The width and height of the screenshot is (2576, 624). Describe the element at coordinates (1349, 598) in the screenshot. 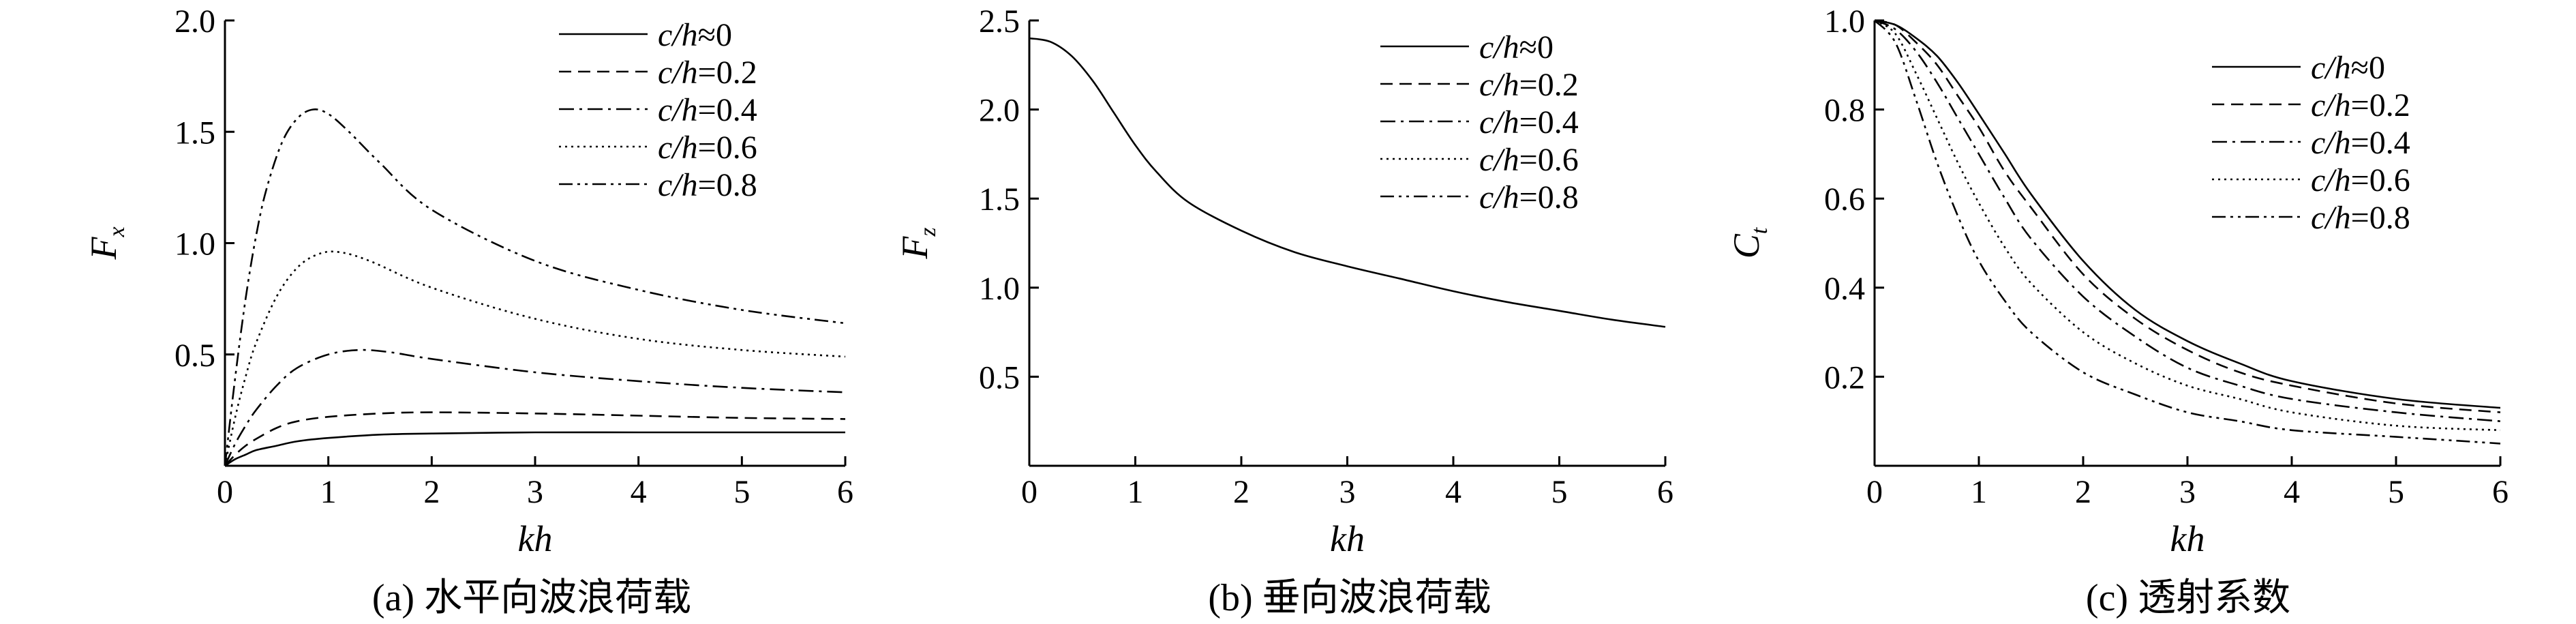

I see `panel-caption: (b) 垂向波浪荷载` at that location.